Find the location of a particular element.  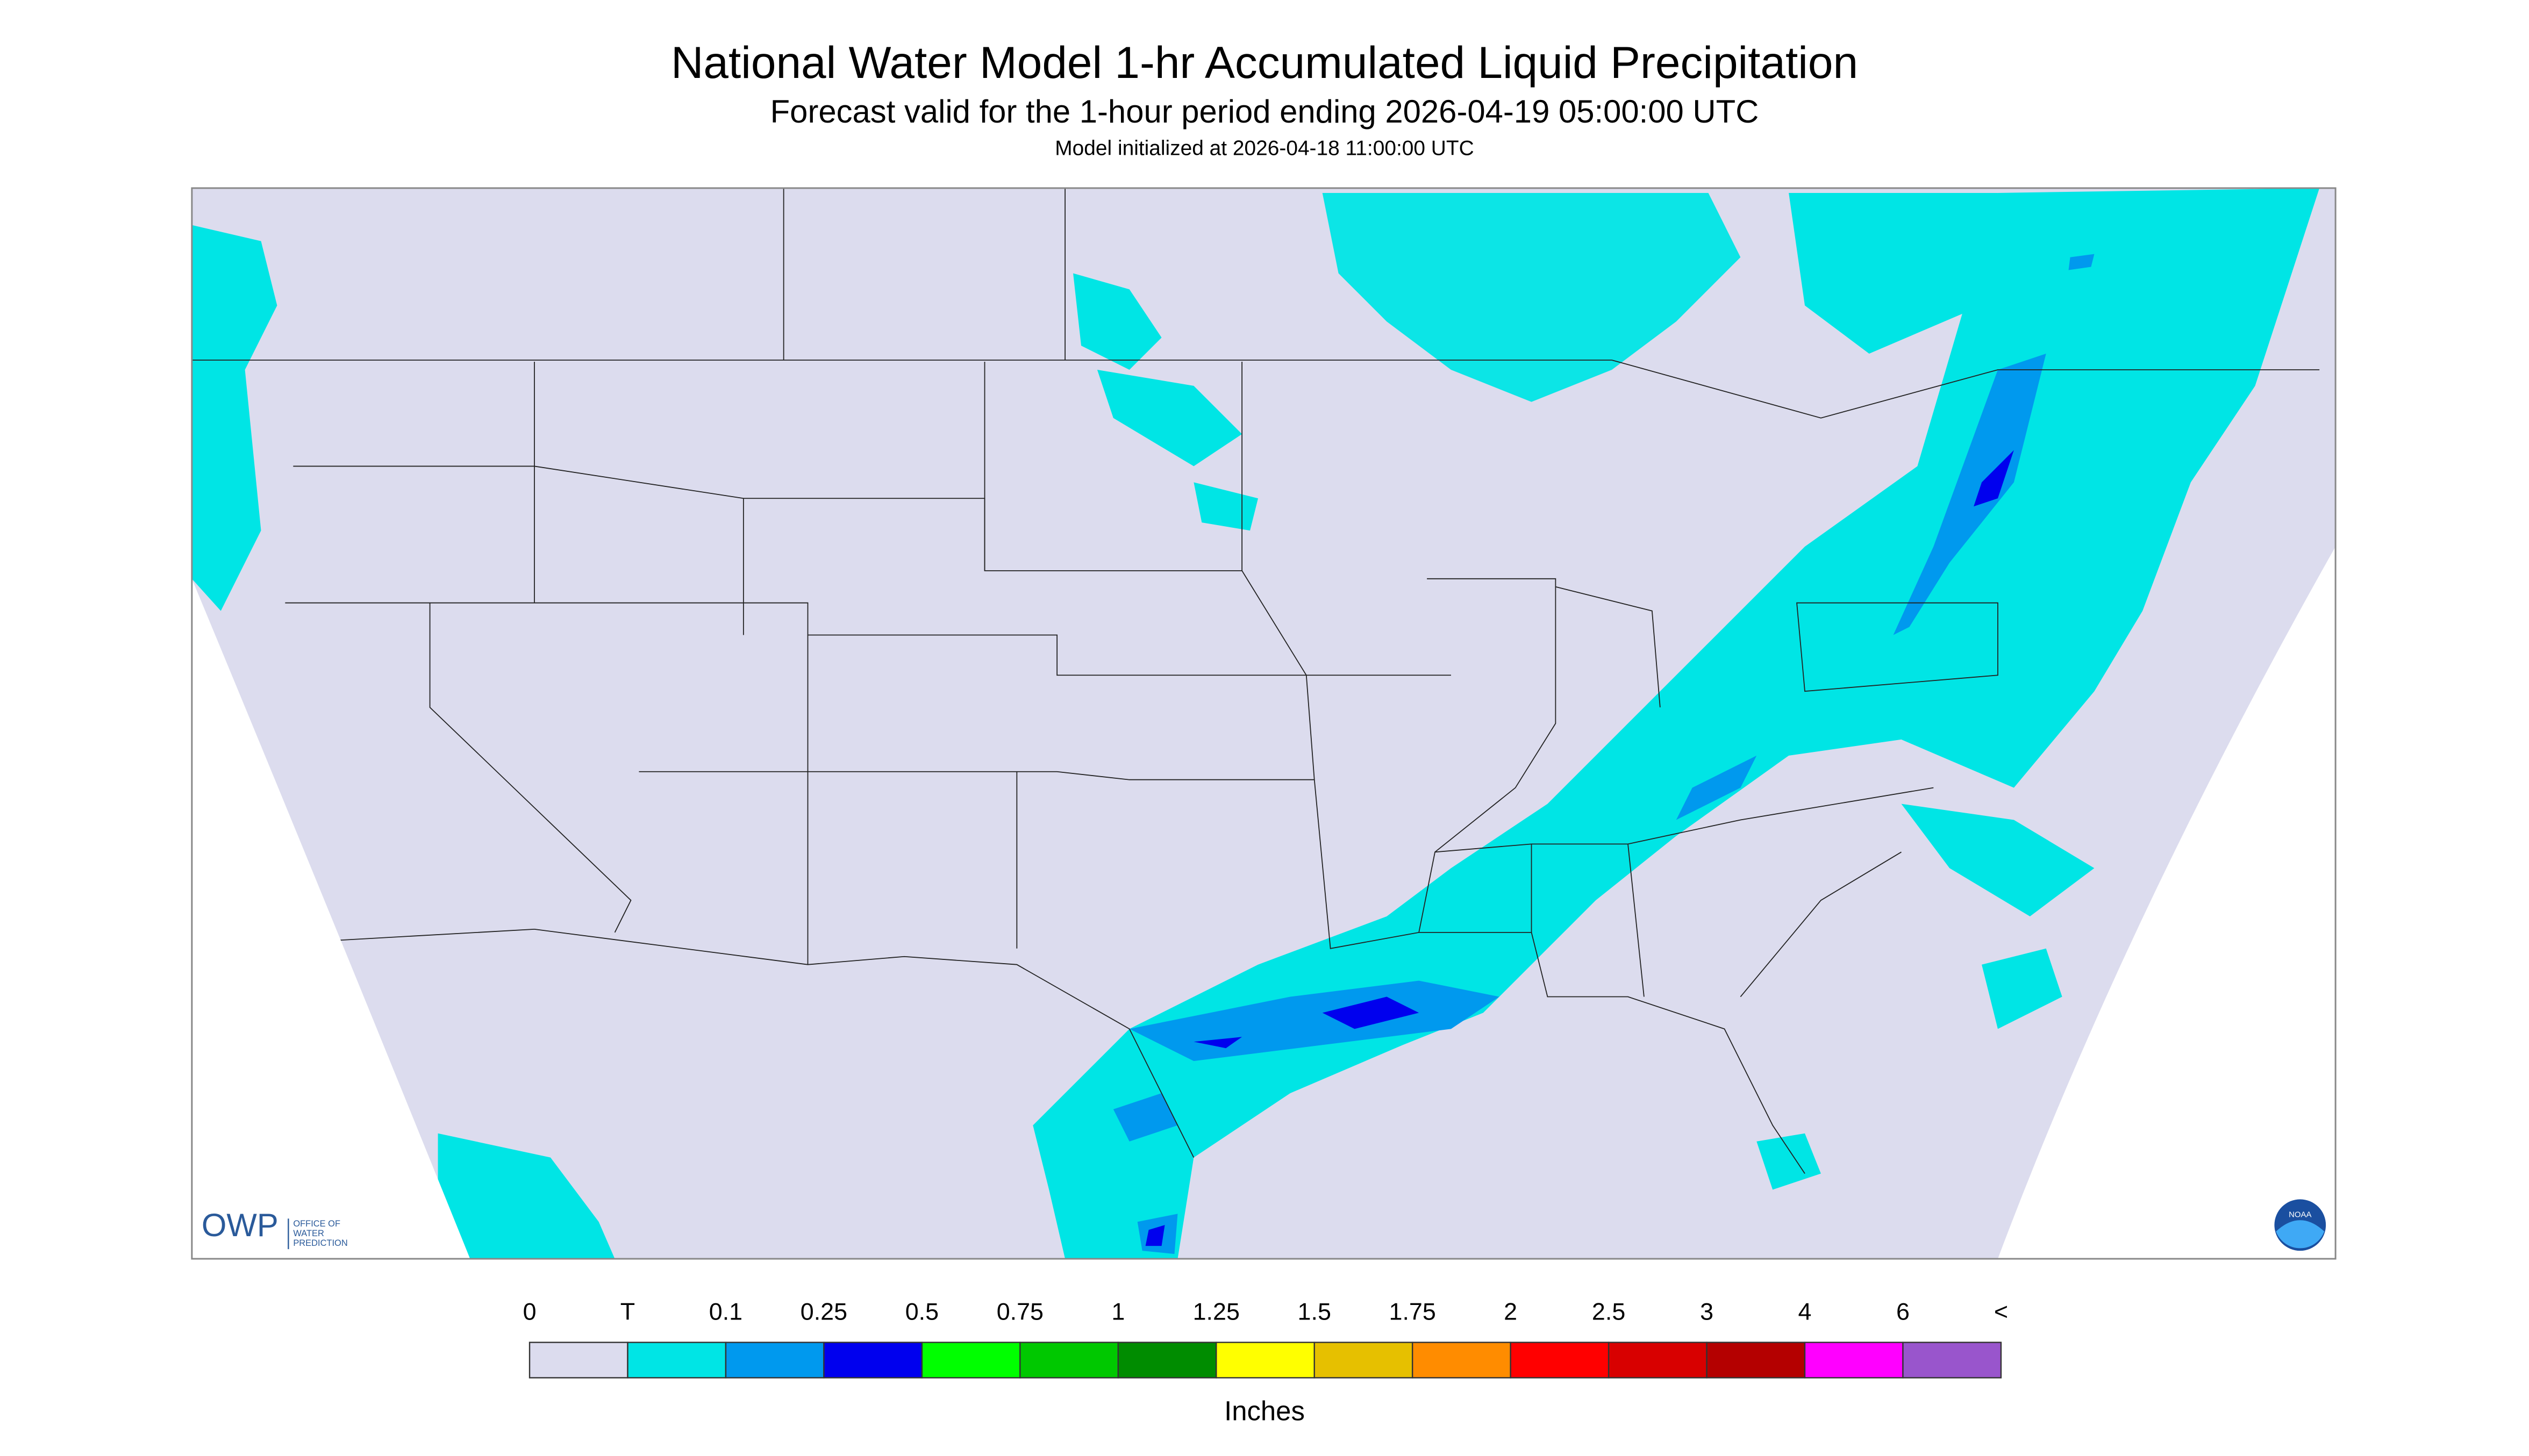

legend-label: 1.5 is located at coordinates (1314, 1312).